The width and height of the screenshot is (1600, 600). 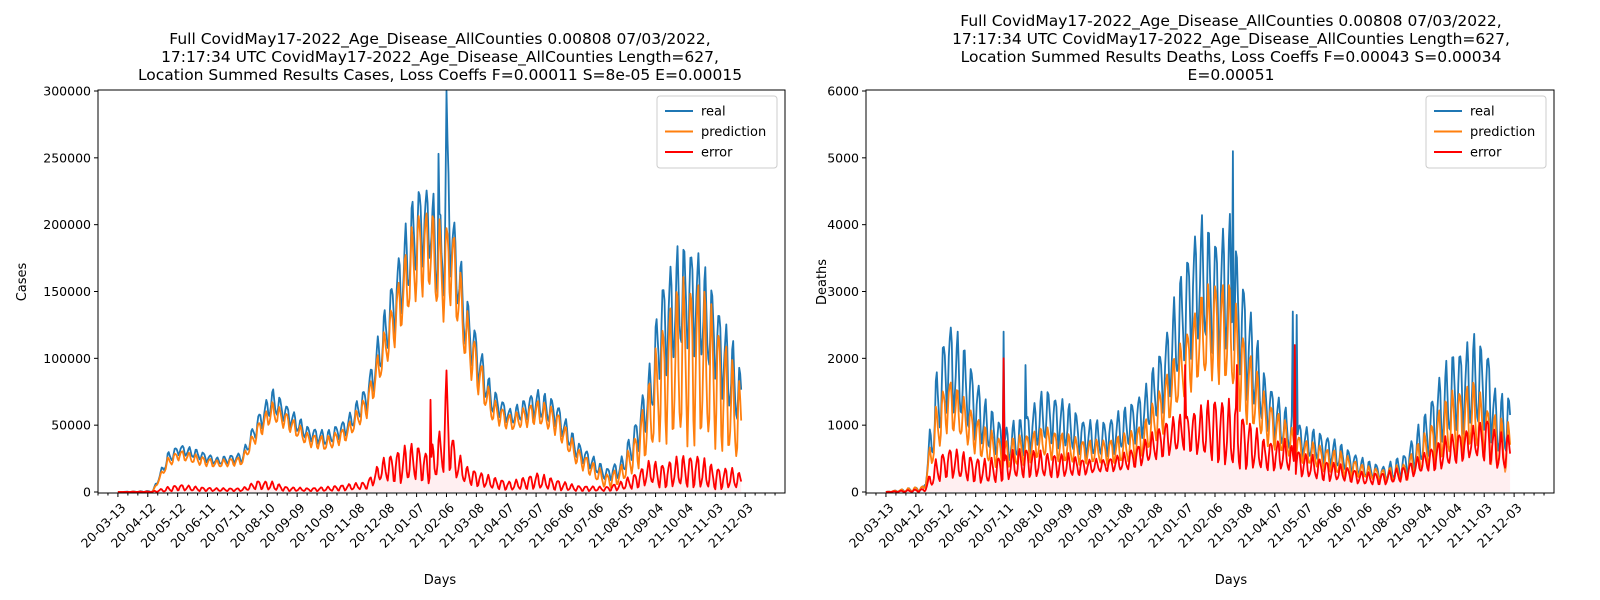 I want to click on deaths-legend: real prediction error, so click(x=1486, y=132).